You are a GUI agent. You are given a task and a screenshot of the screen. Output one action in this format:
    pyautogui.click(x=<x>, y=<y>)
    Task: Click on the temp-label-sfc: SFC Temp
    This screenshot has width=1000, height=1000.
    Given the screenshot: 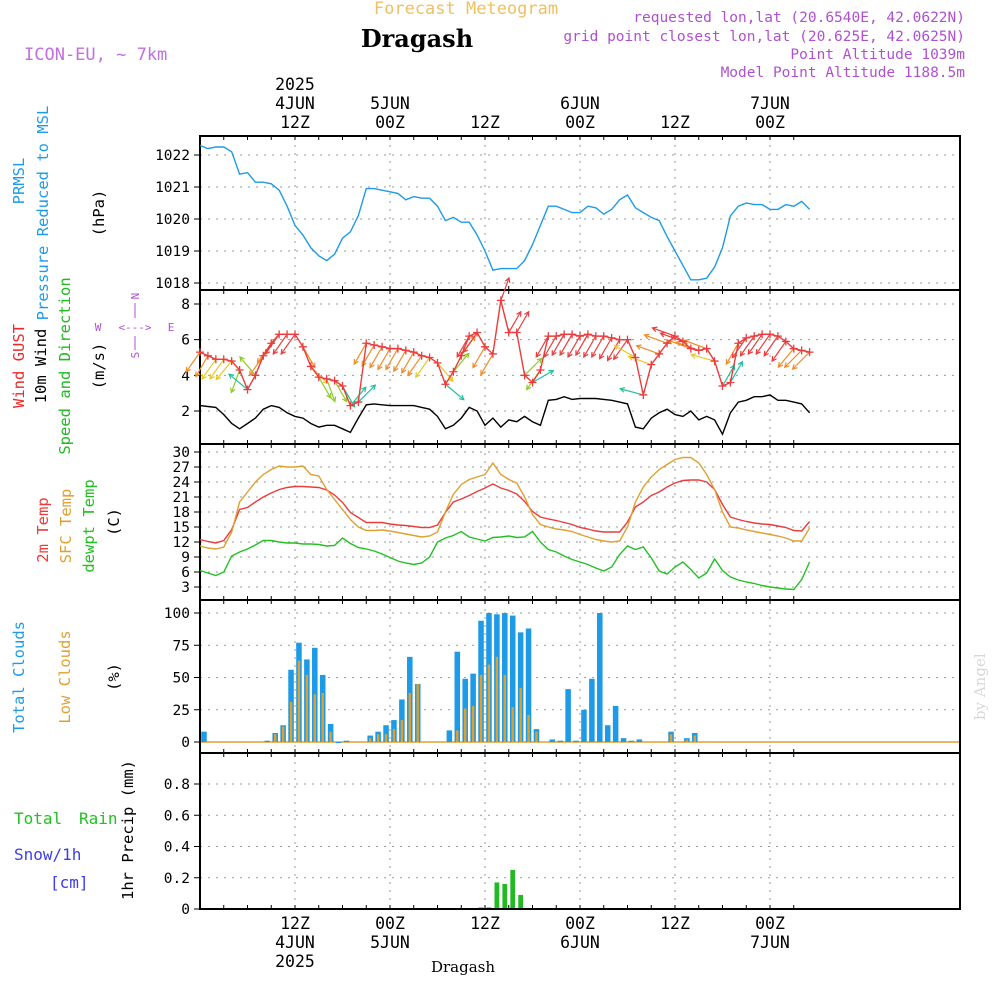 What is the action you would take?
    pyautogui.click(x=66, y=526)
    